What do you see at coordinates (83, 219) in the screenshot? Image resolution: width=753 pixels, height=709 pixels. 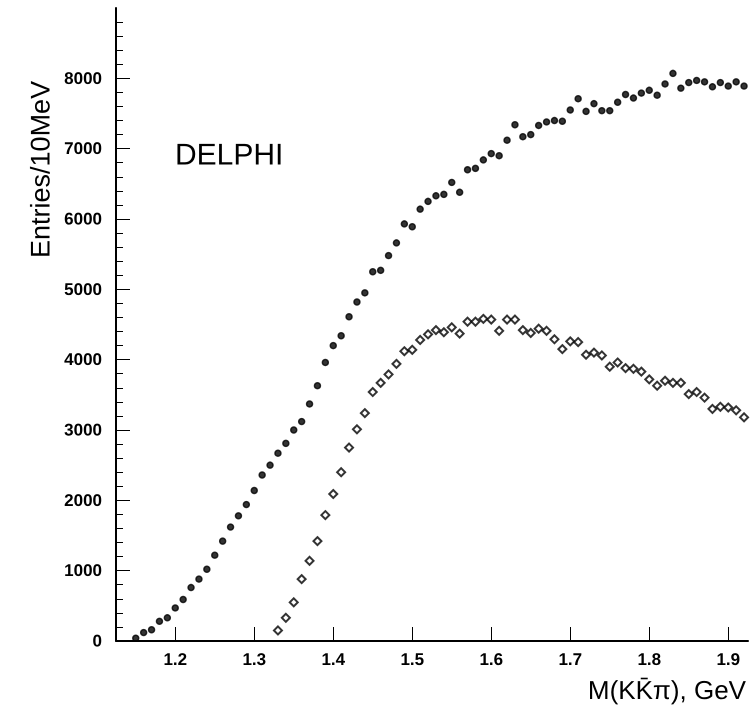 I see `y-tick-label: 6000` at bounding box center [83, 219].